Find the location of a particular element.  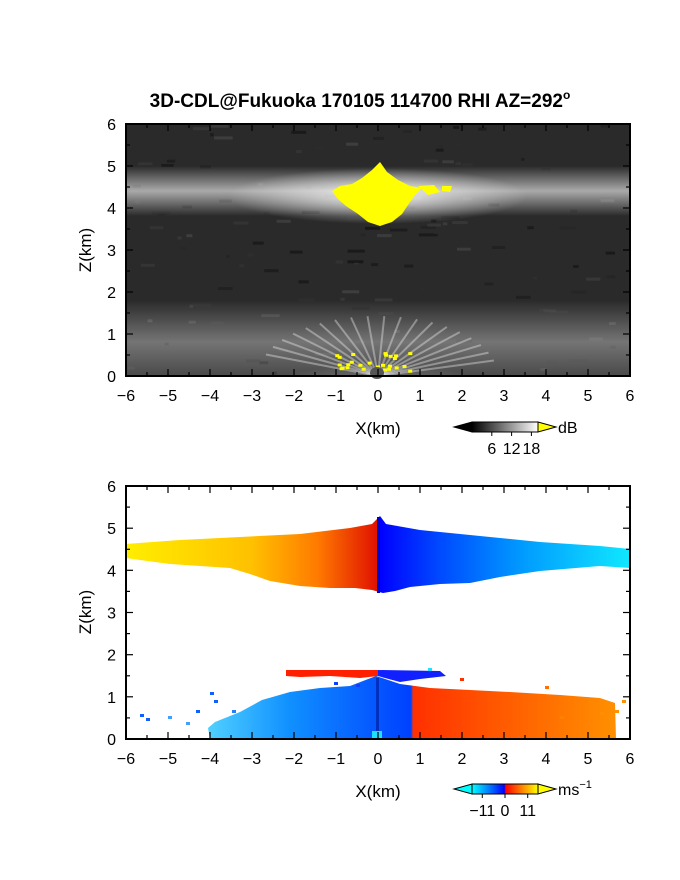

y-tick-label: 2 is located at coordinates (111, 293).